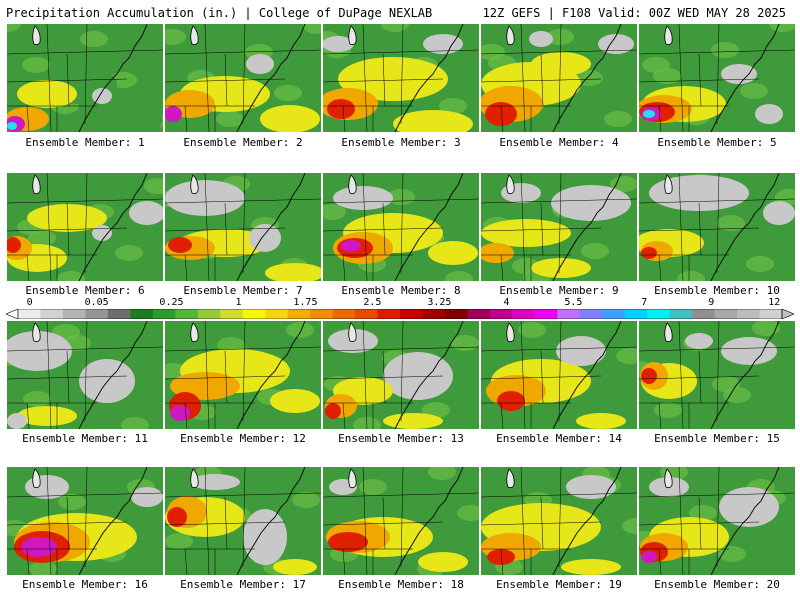  Describe the element at coordinates (559, 438) in the screenshot. I see `ensemble-member-caption: Ensemble Member: 14` at that location.